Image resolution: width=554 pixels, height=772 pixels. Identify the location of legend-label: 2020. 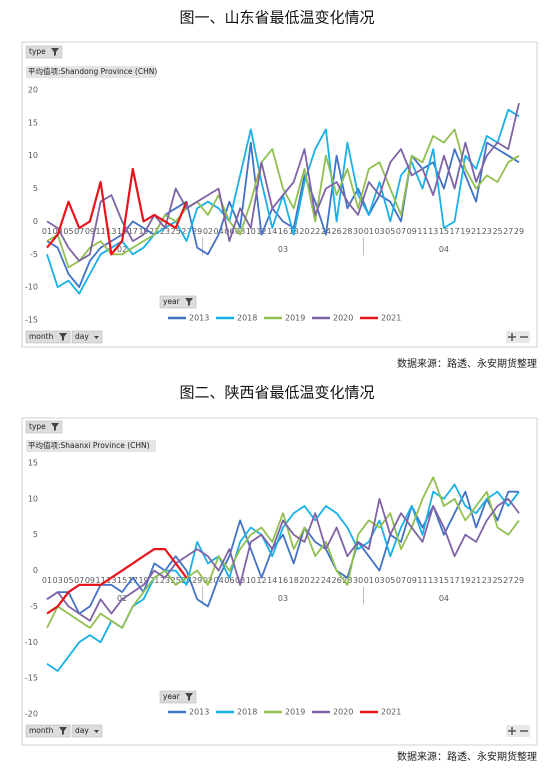
(343, 318).